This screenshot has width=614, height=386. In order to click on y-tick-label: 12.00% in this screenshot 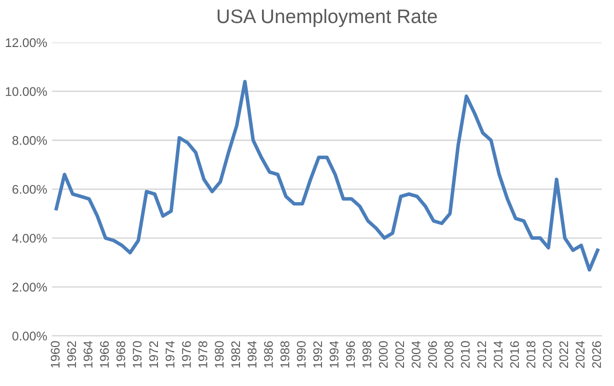, I will do `click(26, 43)`.